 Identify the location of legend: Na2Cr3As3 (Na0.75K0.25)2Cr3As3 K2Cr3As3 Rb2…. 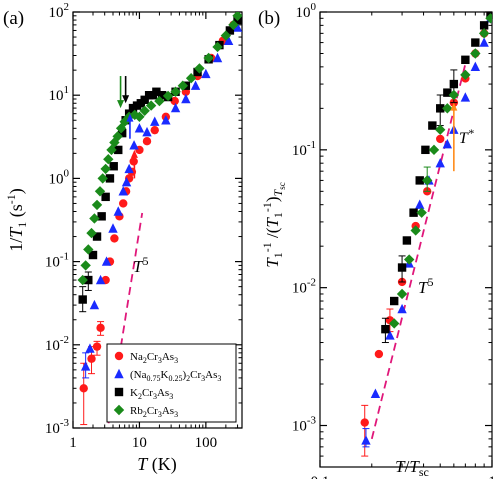
(171, 383).